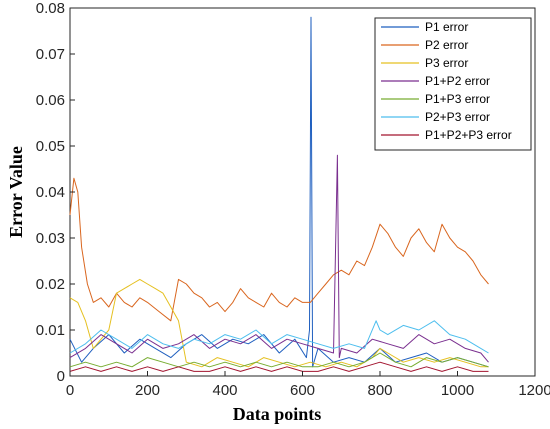 This screenshot has height=429, width=550. What do you see at coordinates (302, 390) in the screenshot?
I see `x-tick-label: 600` at bounding box center [302, 390].